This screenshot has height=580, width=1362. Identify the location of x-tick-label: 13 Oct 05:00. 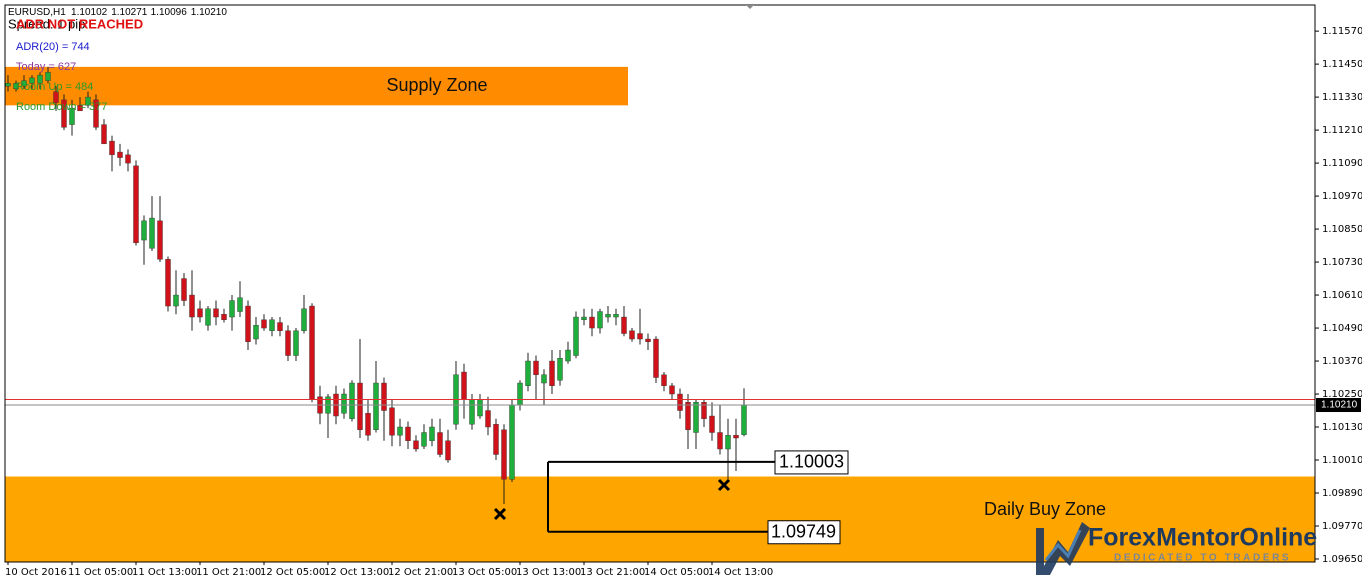
(484, 572).